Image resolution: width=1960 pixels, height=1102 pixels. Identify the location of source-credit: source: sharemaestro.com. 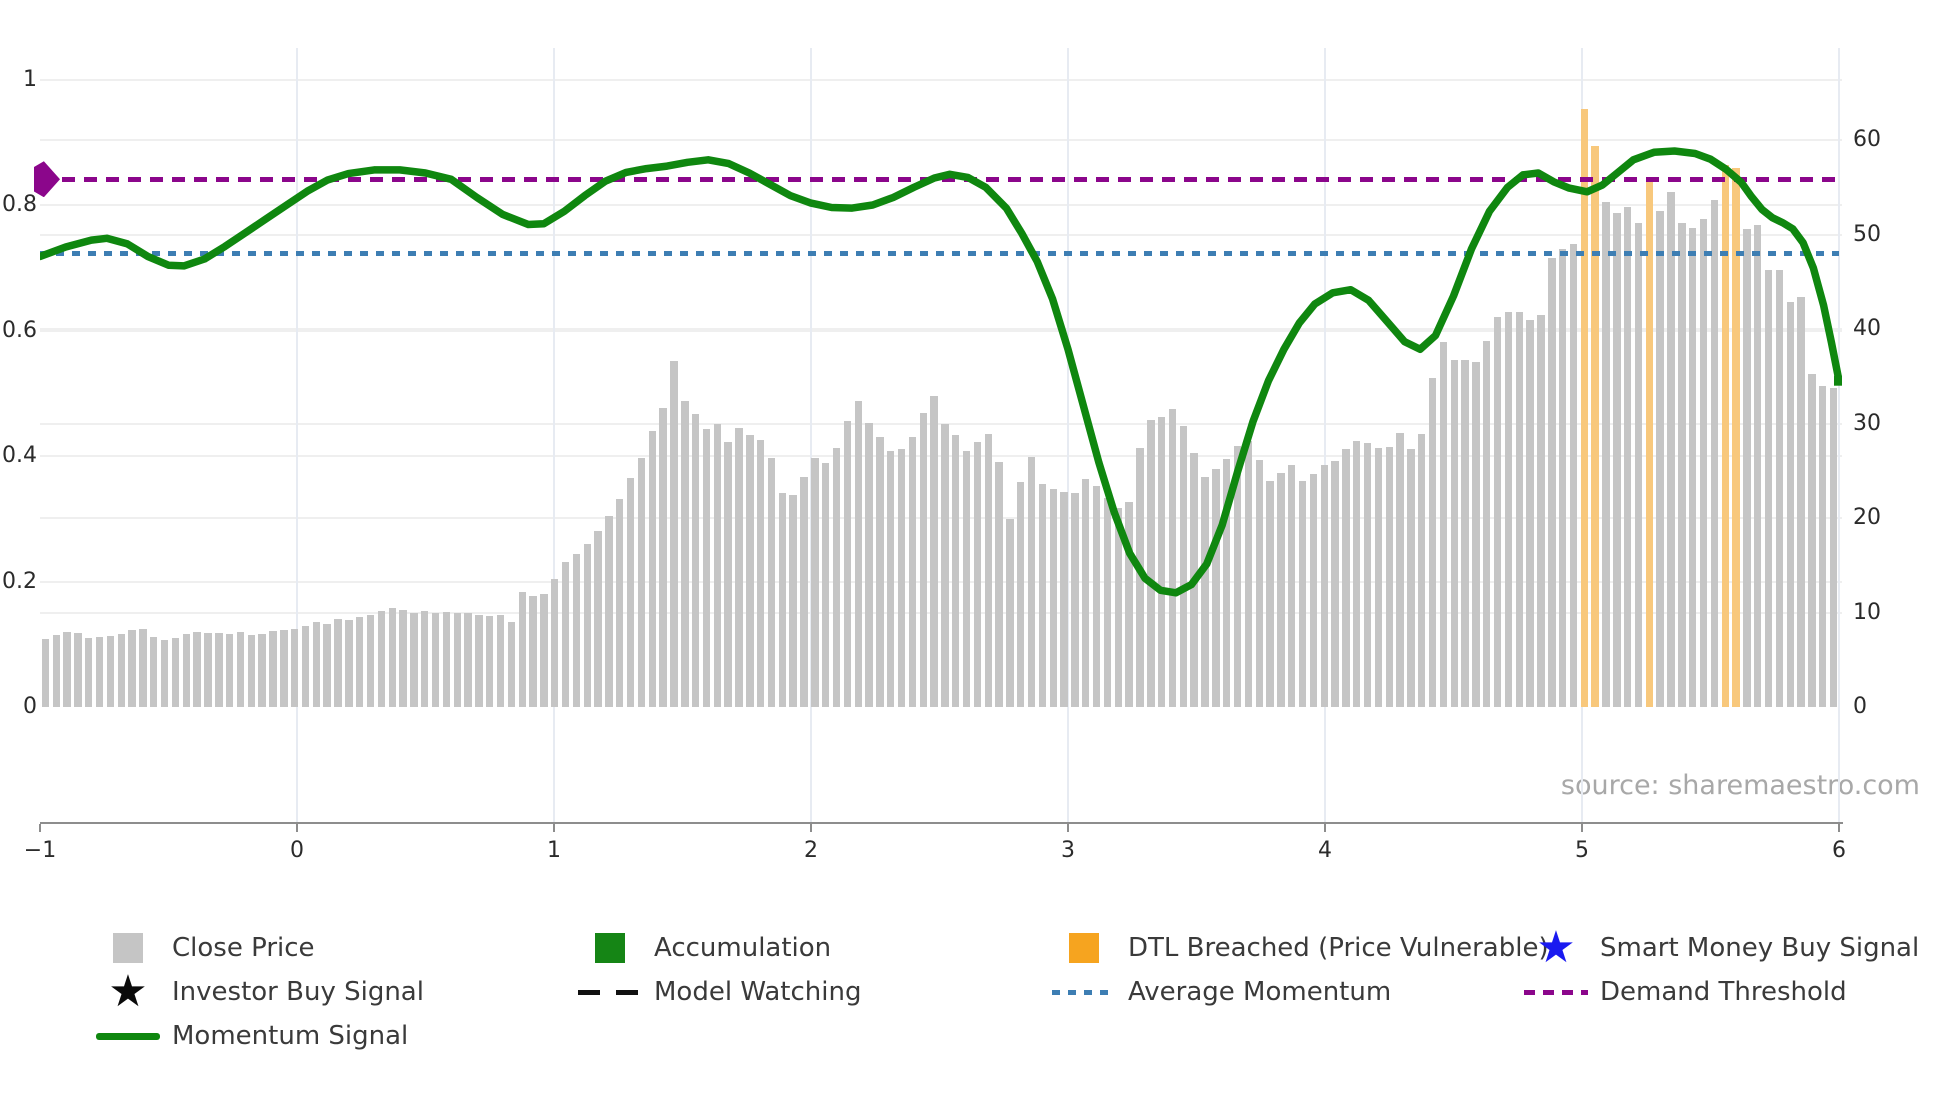
(1740, 785).